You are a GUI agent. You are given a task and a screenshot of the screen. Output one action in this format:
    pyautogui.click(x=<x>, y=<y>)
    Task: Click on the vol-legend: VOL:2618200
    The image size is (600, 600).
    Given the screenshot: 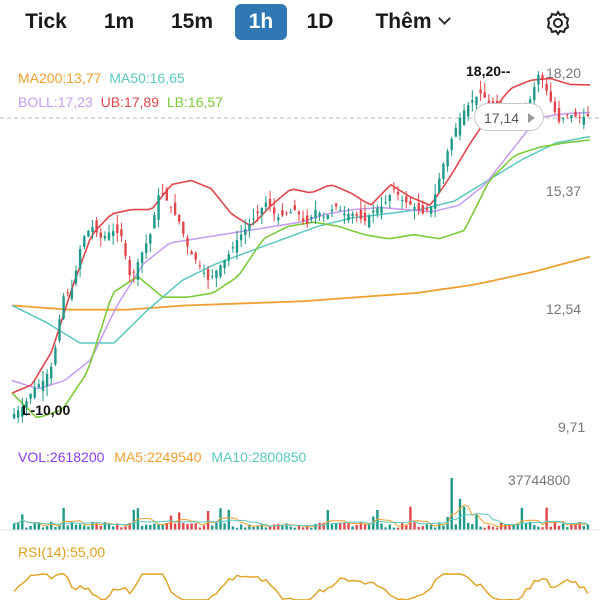 What is the action you would take?
    pyautogui.click(x=61, y=457)
    